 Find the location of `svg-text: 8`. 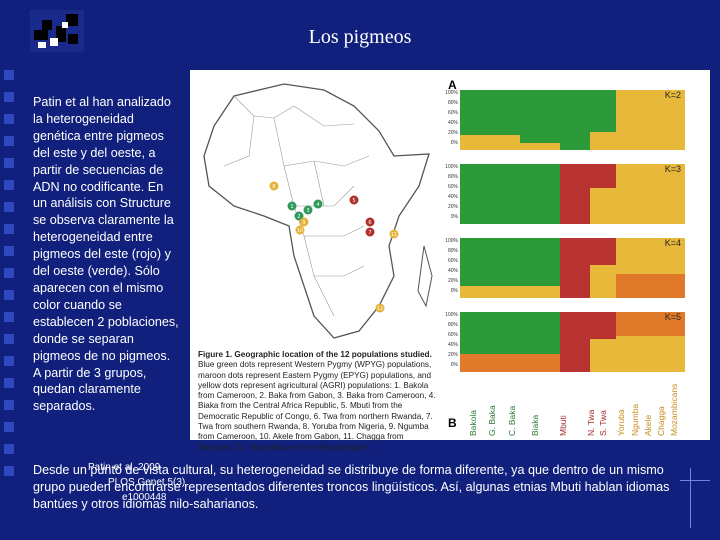

svg-text: 8 is located at coordinates (273, 187).